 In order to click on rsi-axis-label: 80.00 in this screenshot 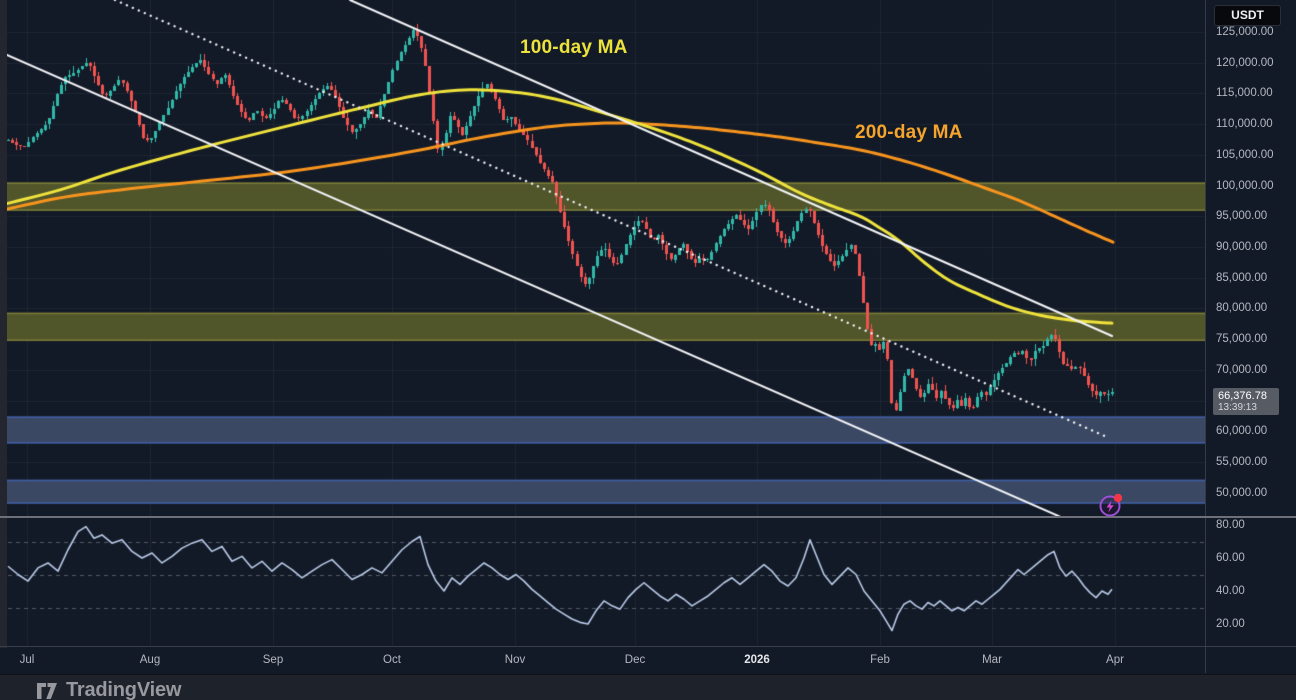, I will do `click(1230, 525)`.